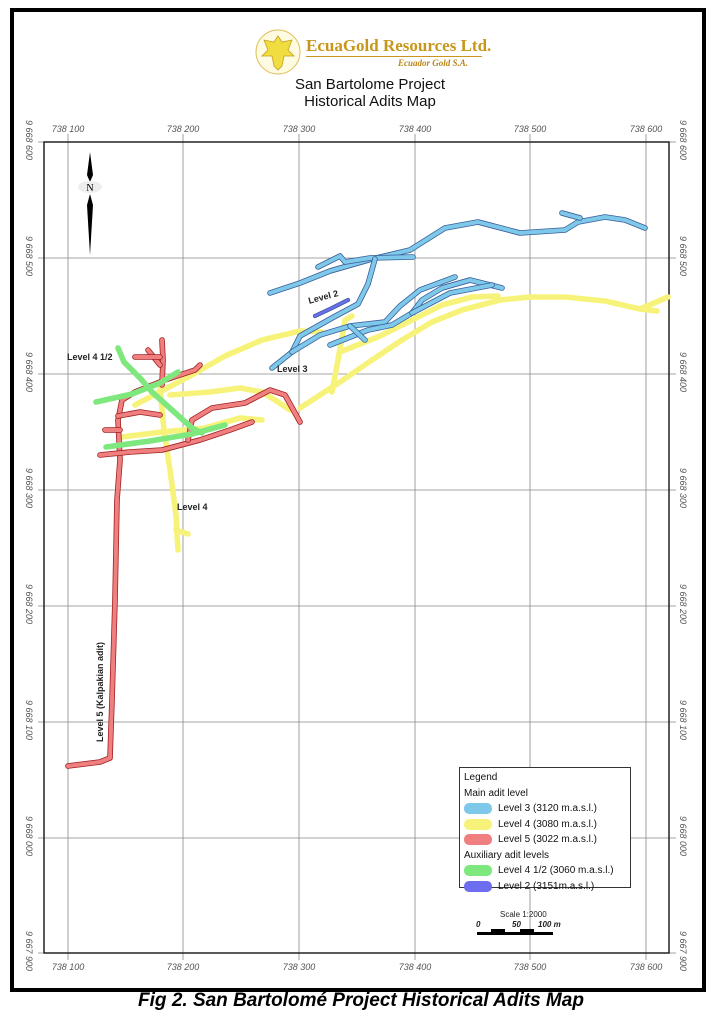 This screenshot has width=722, height=1032. I want to click on northing-label-left: 9 668 500, so click(29, 256).